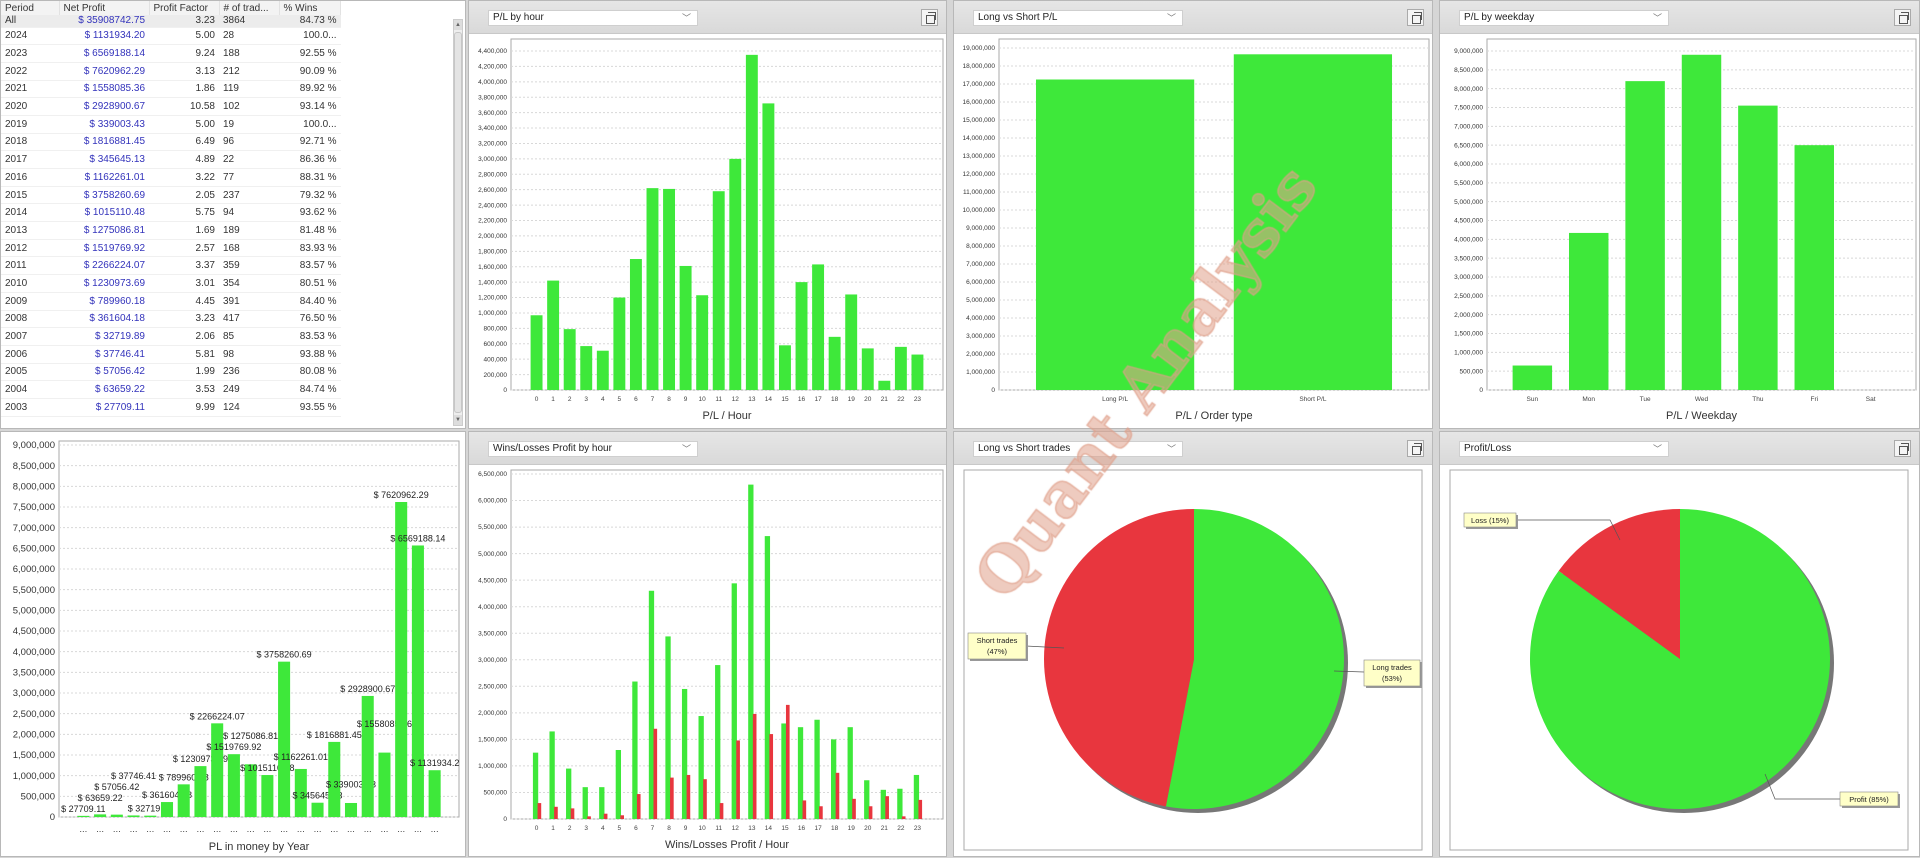 This screenshot has height=858, width=1920. What do you see at coordinates (1871, 399) in the screenshot?
I see `x-tick-label: Sat` at bounding box center [1871, 399].